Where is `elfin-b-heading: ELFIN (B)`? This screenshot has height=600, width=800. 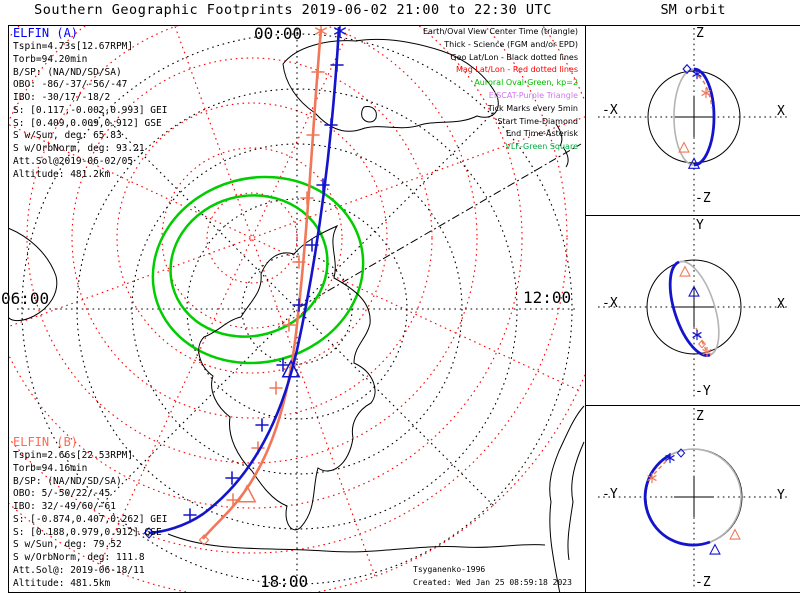 elfin-b-heading: ELFIN (B) is located at coordinates (46, 442).